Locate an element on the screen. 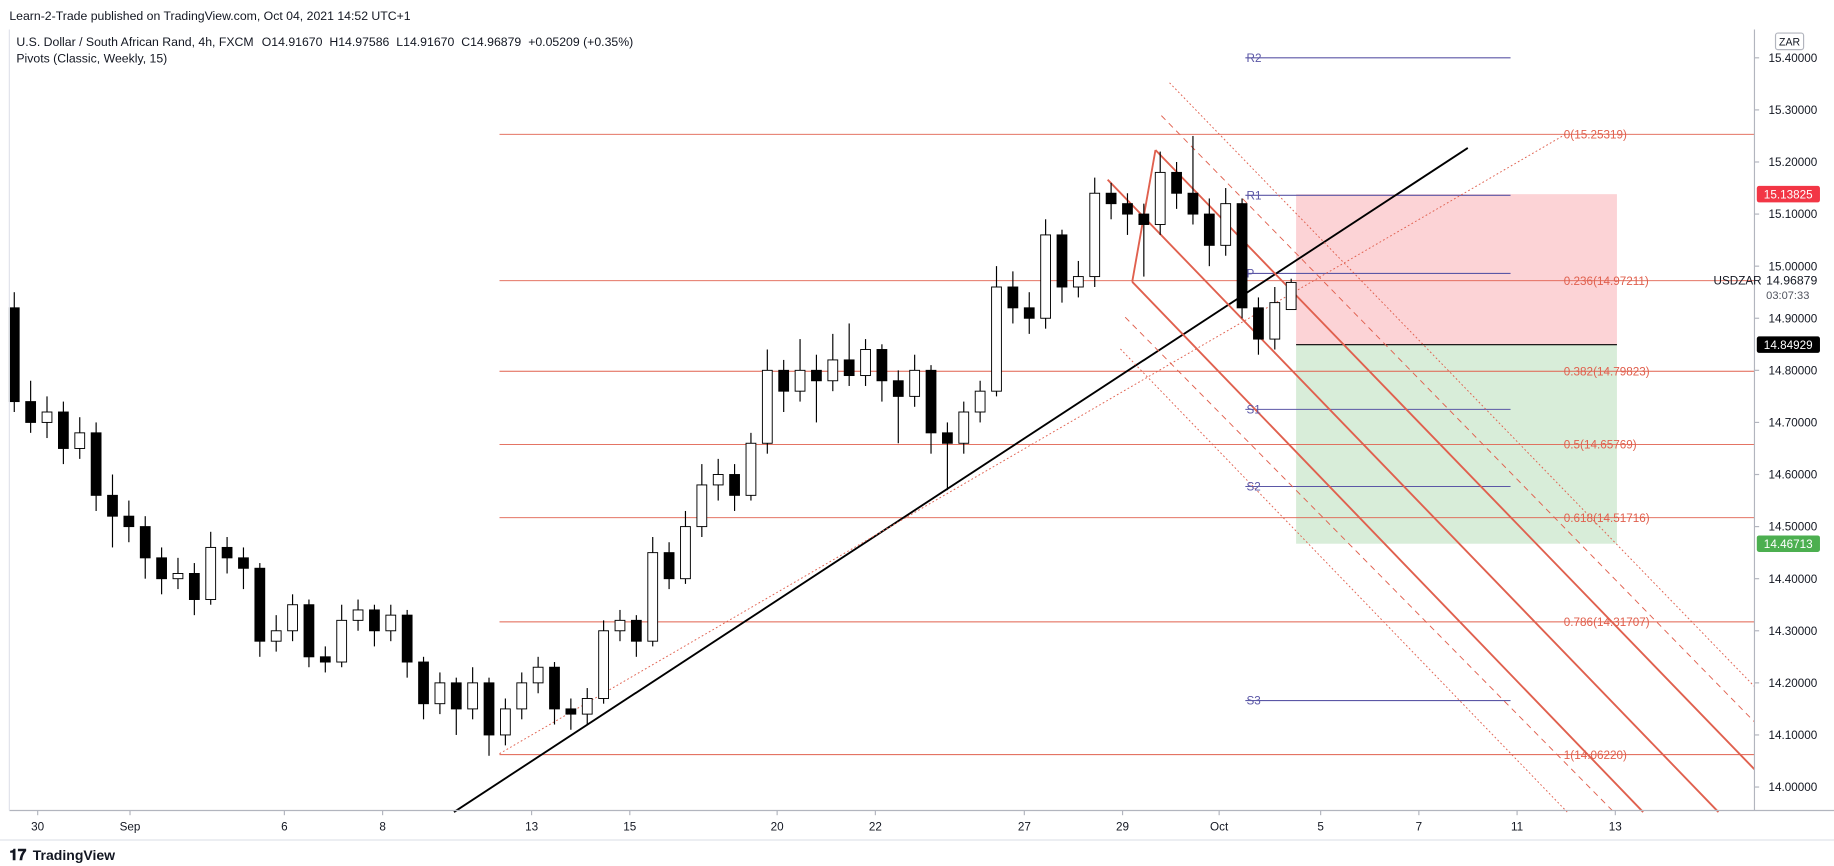 Image resolution: width=1834 pixels, height=866 pixels. y-tick-label: 14.50000 is located at coordinates (1793, 527).